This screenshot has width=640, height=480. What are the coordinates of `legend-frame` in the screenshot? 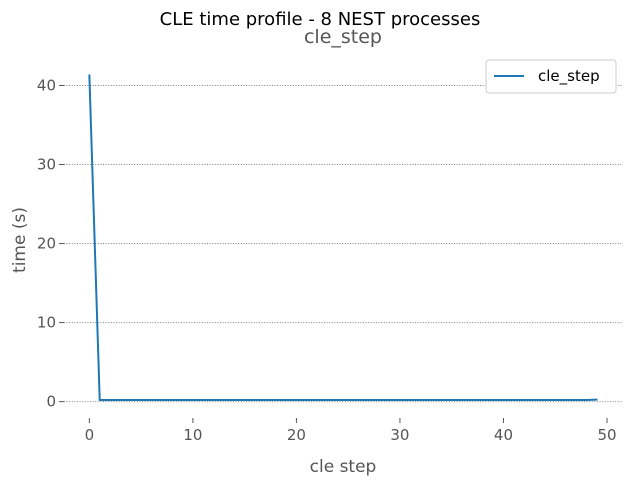 It's located at (551, 76).